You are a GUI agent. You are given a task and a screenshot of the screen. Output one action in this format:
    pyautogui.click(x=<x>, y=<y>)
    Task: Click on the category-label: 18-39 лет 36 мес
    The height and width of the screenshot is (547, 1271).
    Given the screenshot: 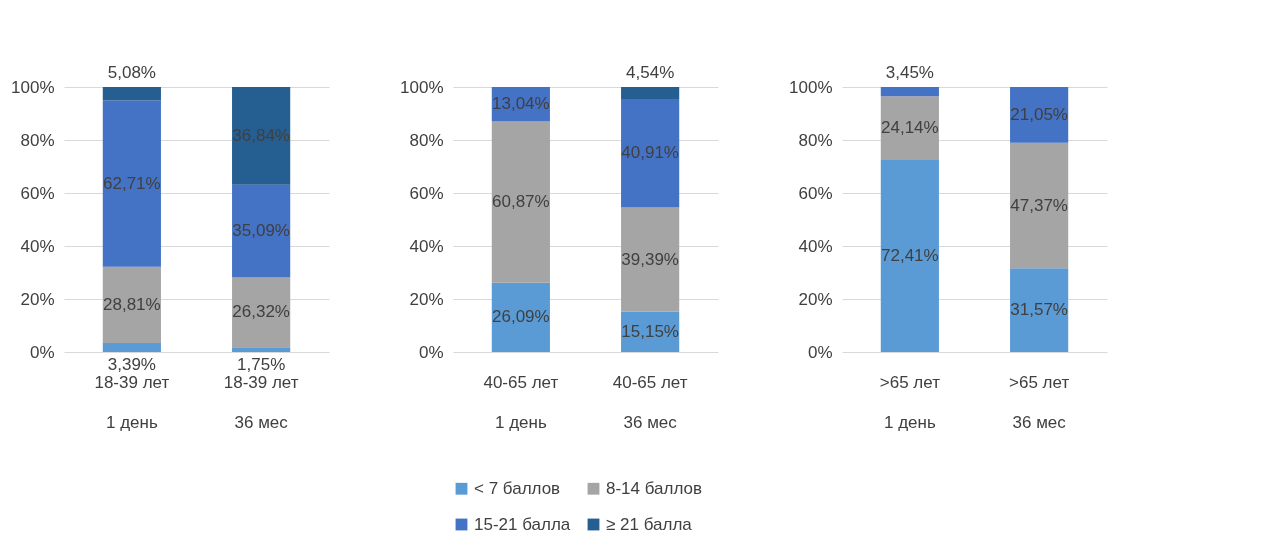 What is the action you would take?
    pyautogui.click(x=261, y=402)
    